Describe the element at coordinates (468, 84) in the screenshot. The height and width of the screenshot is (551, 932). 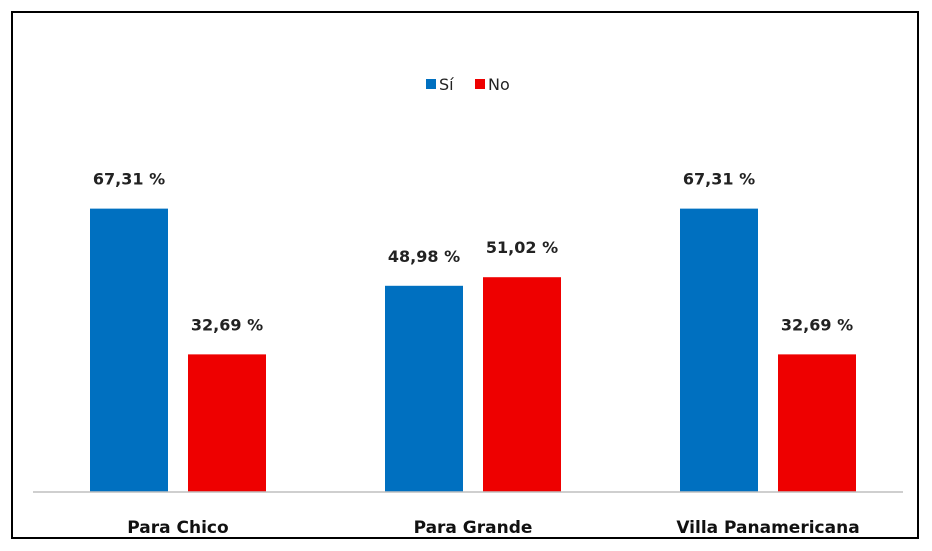
I see `legend: Sí No` at that location.